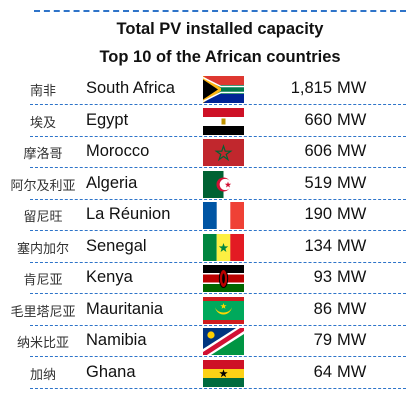 The width and height of the screenshot is (410, 403). What do you see at coordinates (107, 119) in the screenshot?
I see `country-name: Egypt` at bounding box center [107, 119].